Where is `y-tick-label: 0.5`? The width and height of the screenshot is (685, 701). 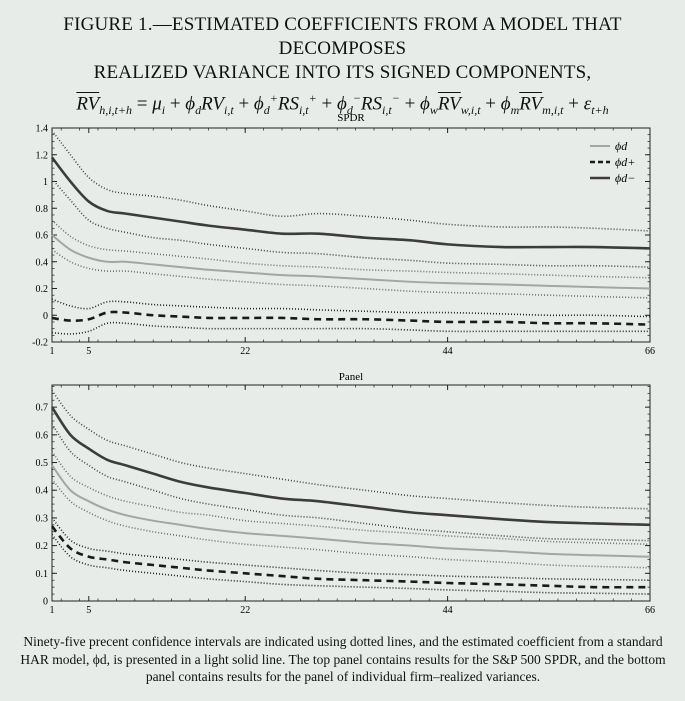
y-tick-label: 0.5 is located at coordinates (42, 463).